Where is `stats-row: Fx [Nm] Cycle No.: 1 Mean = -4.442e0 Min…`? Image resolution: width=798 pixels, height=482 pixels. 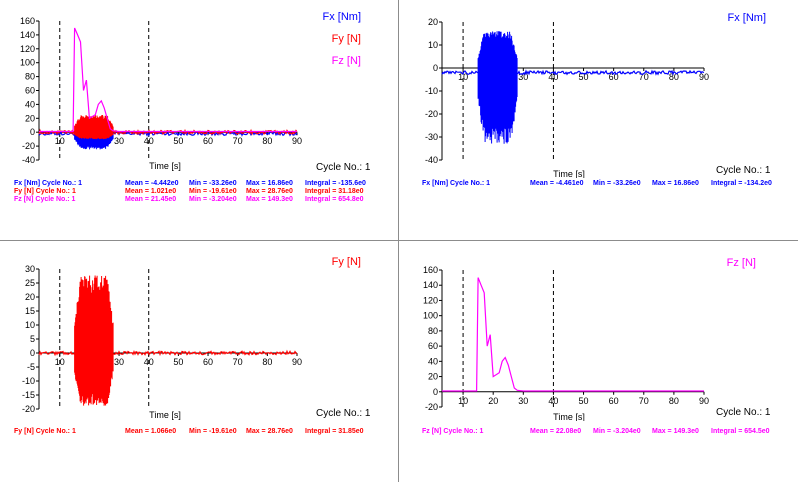
stats-row: Fx [Nm] Cycle No.: 1 Mean = -4.442e0 Min… is located at coordinates (199, 184).